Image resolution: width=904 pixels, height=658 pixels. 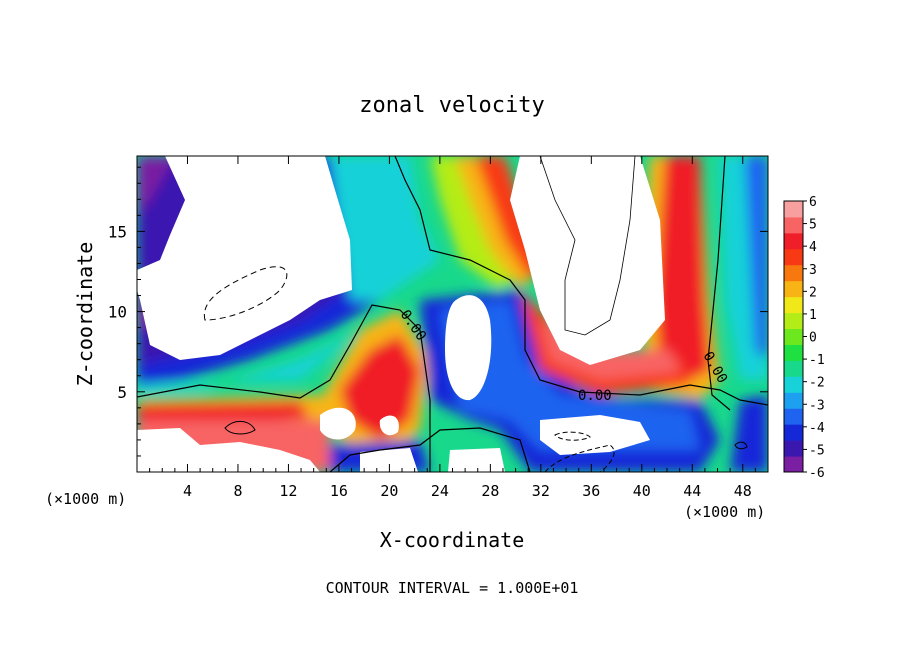 What do you see at coordinates (122, 392) in the screenshot?
I see `y-tick-label: 5` at bounding box center [122, 392].